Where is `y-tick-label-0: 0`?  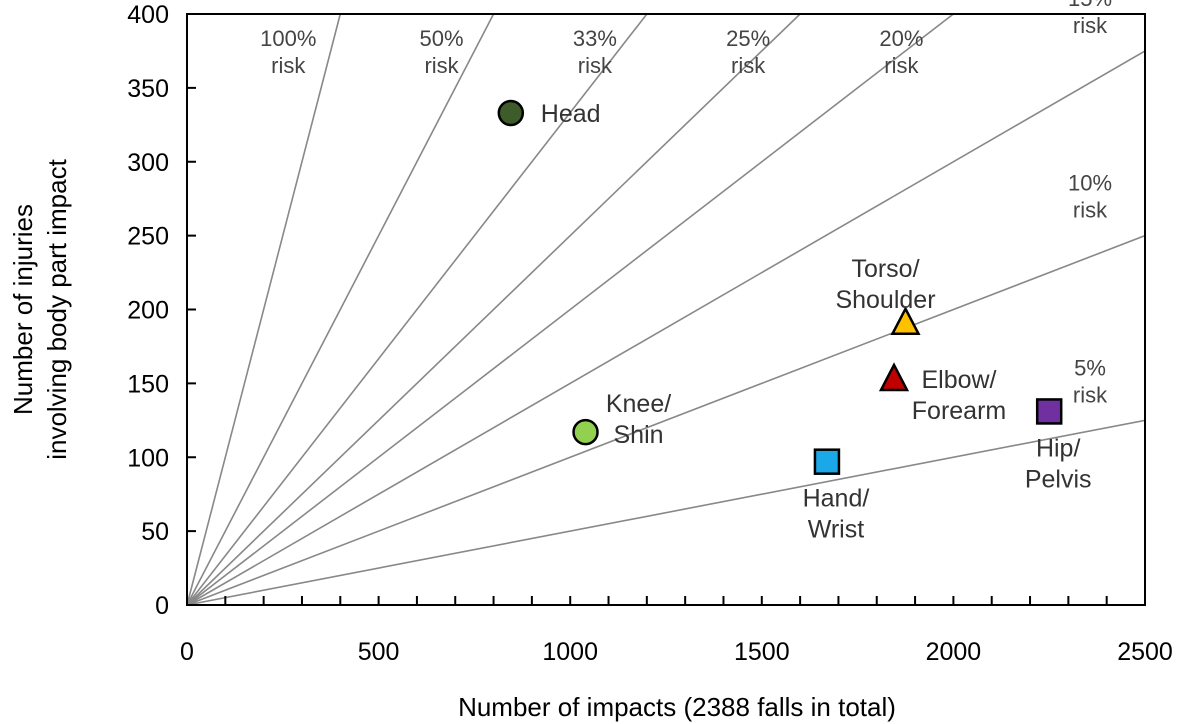
y-tick-label-0: 0 is located at coordinates (162, 606).